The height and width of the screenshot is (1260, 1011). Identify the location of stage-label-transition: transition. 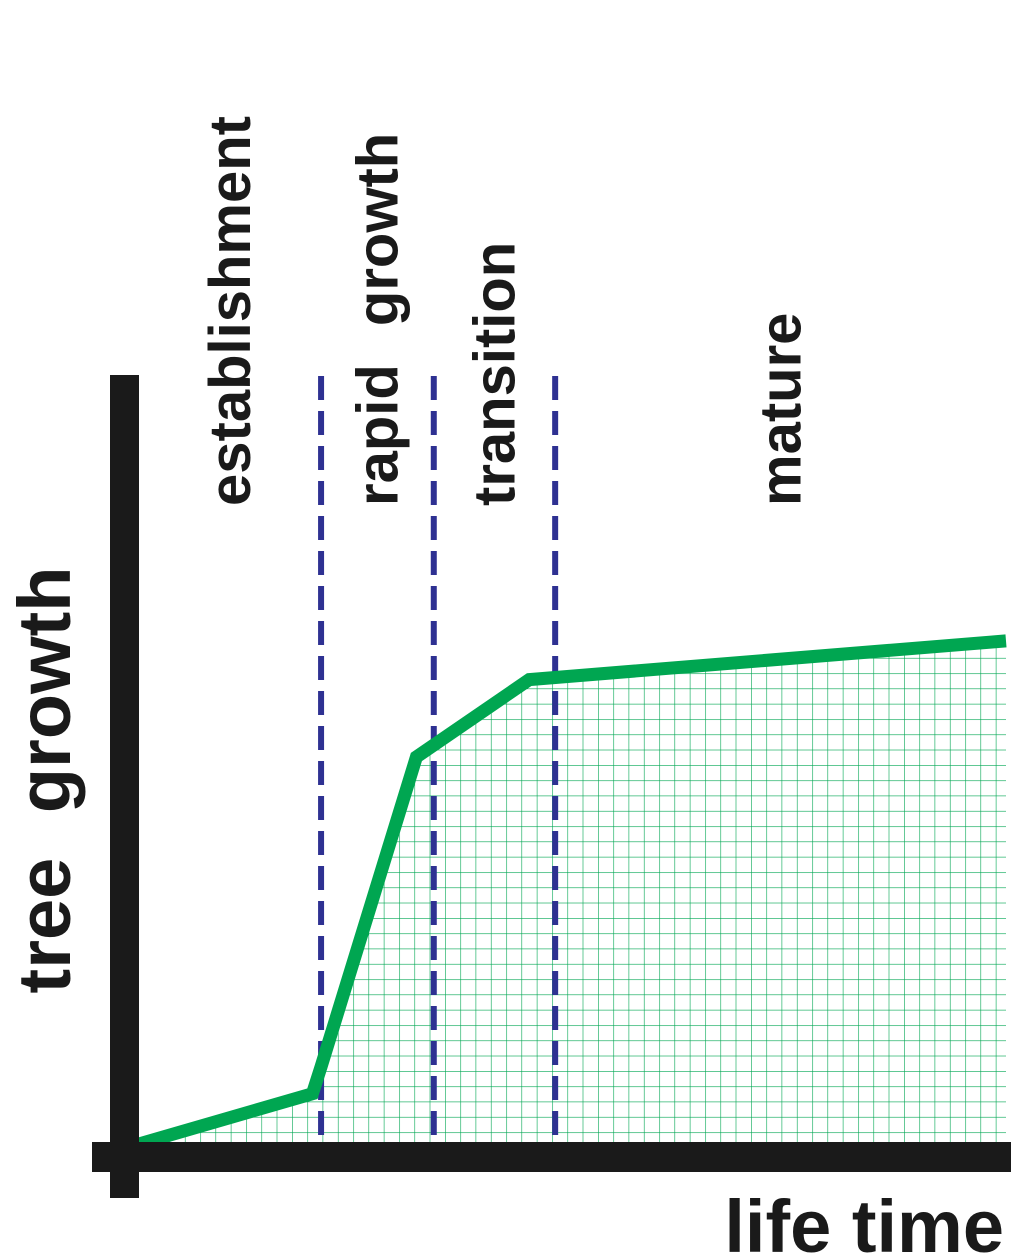
(495, 374).